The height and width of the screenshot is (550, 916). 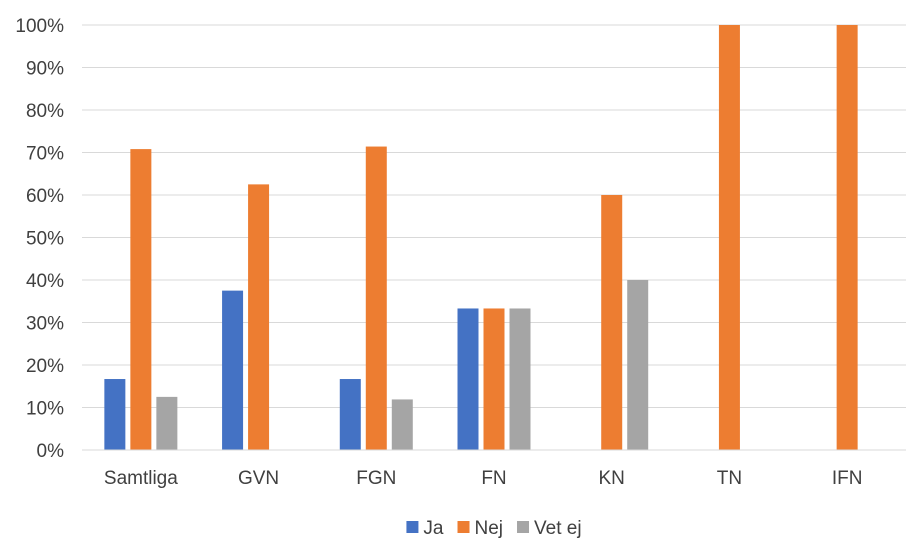 What do you see at coordinates (612, 478) in the screenshot?
I see `x-tick-label: KN` at bounding box center [612, 478].